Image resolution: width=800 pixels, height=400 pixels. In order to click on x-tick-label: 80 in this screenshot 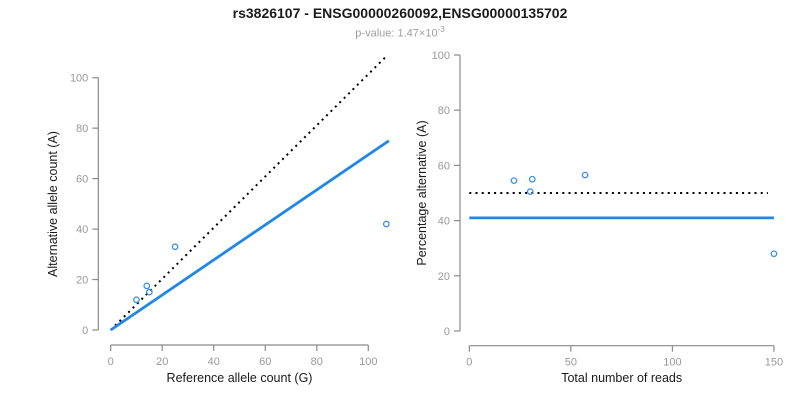, I will do `click(317, 362)`.